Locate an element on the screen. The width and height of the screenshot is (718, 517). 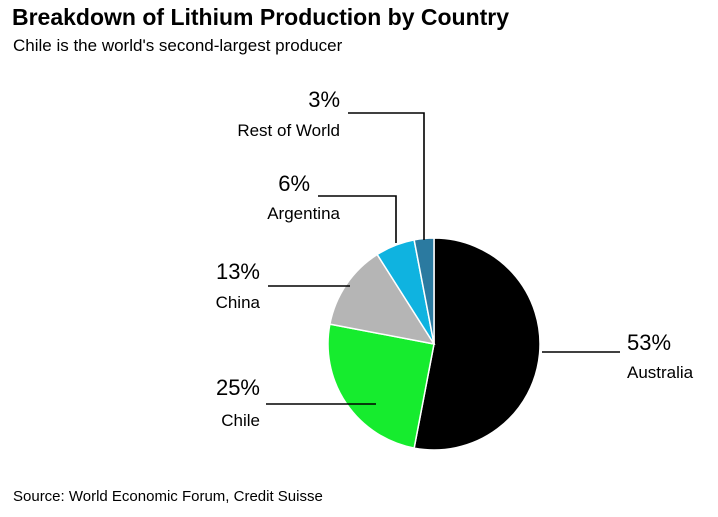
slice-chile is located at coordinates (381, 386).